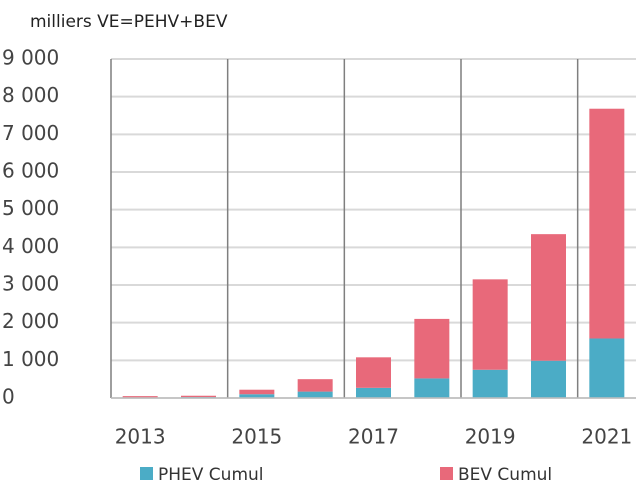 This screenshot has width=639, height=490. What do you see at coordinates (30, 133) in the screenshot?
I see `y-tick-label: 7 000` at bounding box center [30, 133].